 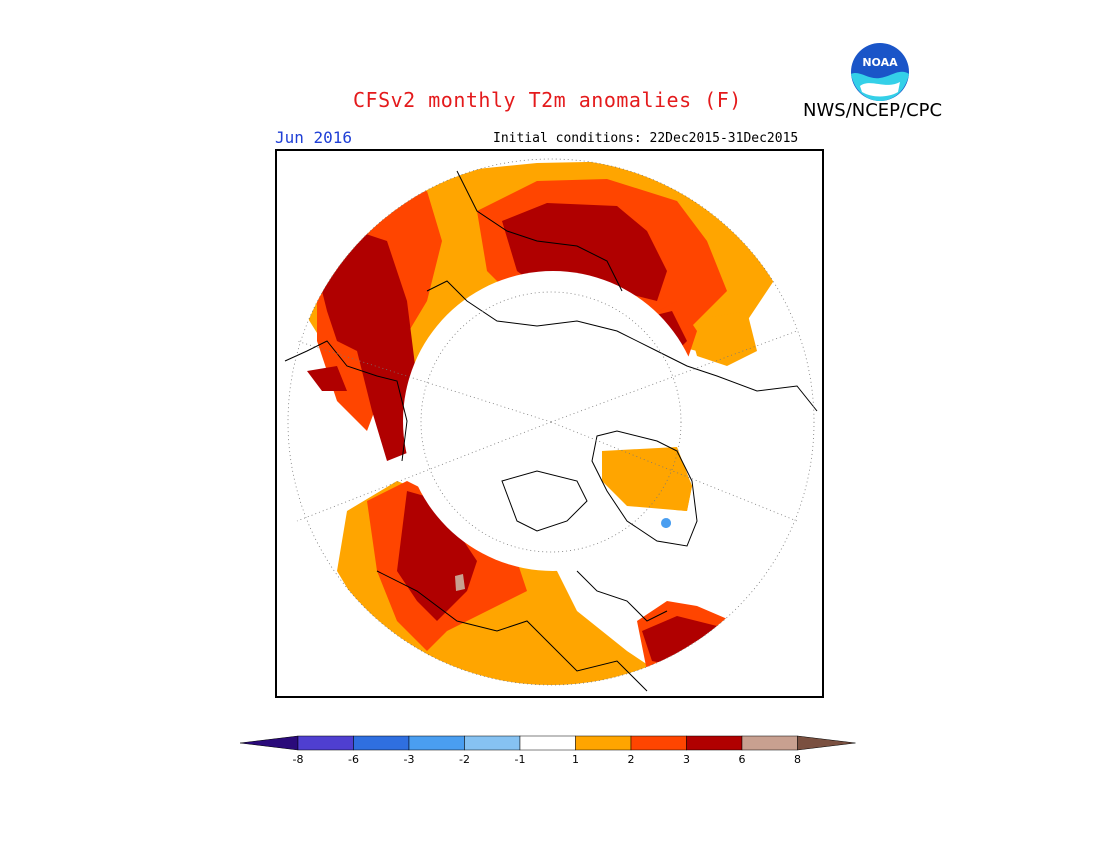 I want to click on legend-arrow-low, so click(x=269, y=743).